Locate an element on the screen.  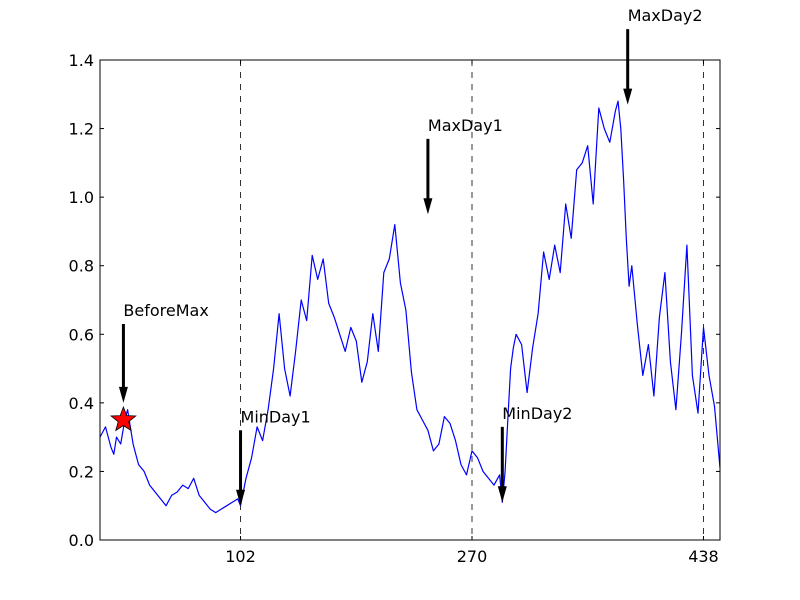
y-tick-label: 1.0 is located at coordinates (81, 197).